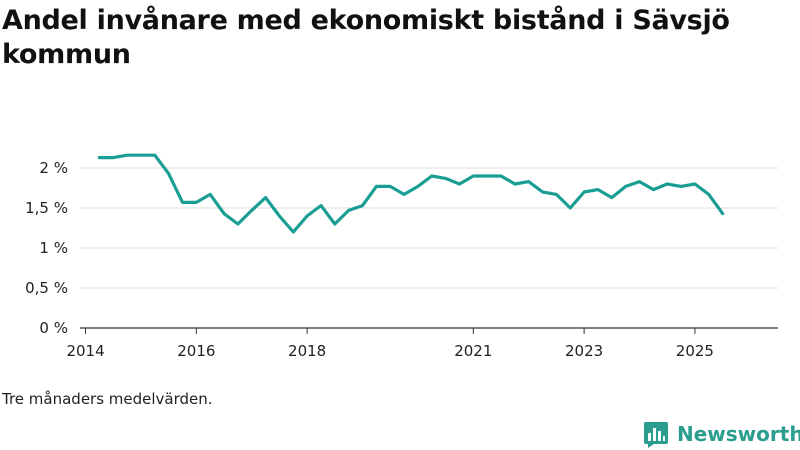 This screenshot has width=800, height=450. Describe the element at coordinates (53, 168) in the screenshot. I see `y-tick-label: 2 %` at that location.